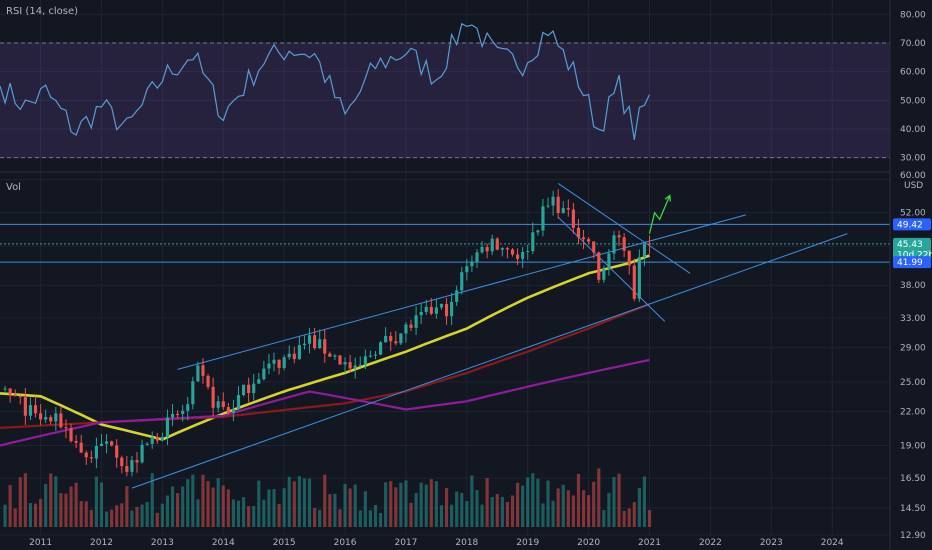 This screenshot has height=550, width=932. I want to click on volume-title: Vol, so click(13, 187).